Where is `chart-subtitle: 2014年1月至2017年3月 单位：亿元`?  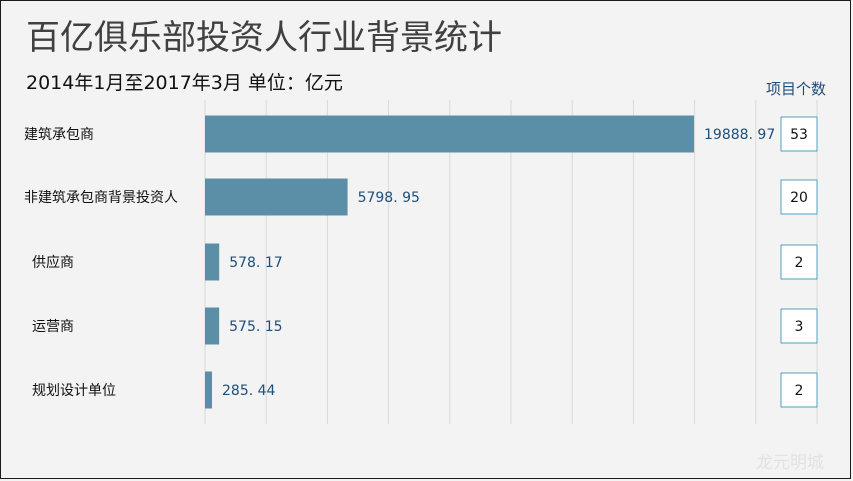
chart-subtitle: 2014年1月至2017年3月 单位：亿元 is located at coordinates (184, 83).